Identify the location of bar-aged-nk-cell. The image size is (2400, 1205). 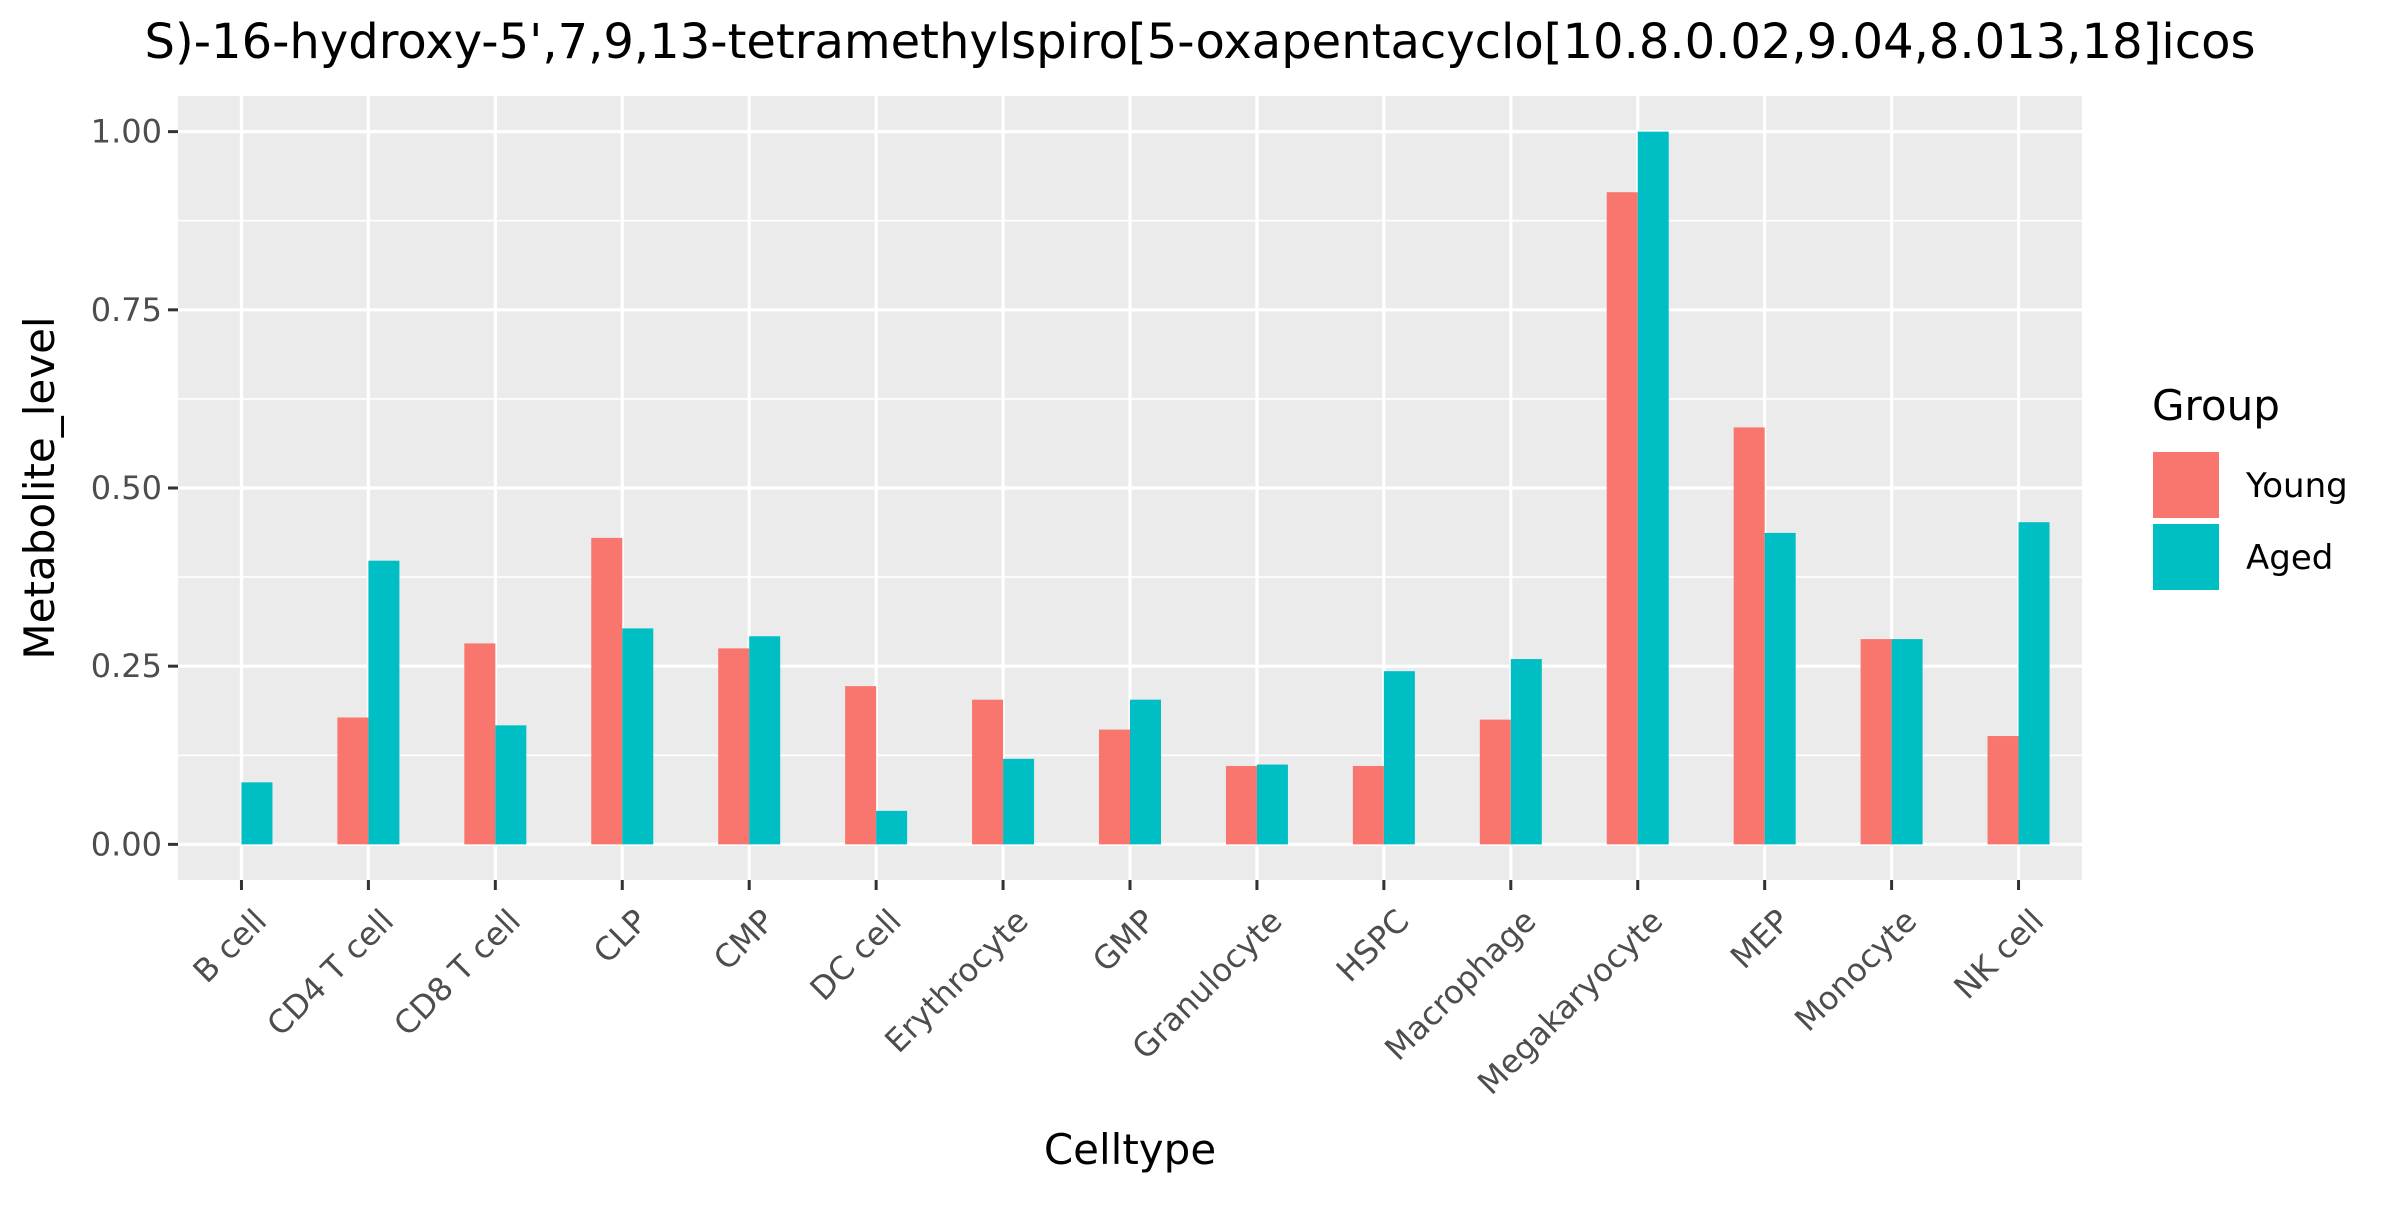
(2034, 683).